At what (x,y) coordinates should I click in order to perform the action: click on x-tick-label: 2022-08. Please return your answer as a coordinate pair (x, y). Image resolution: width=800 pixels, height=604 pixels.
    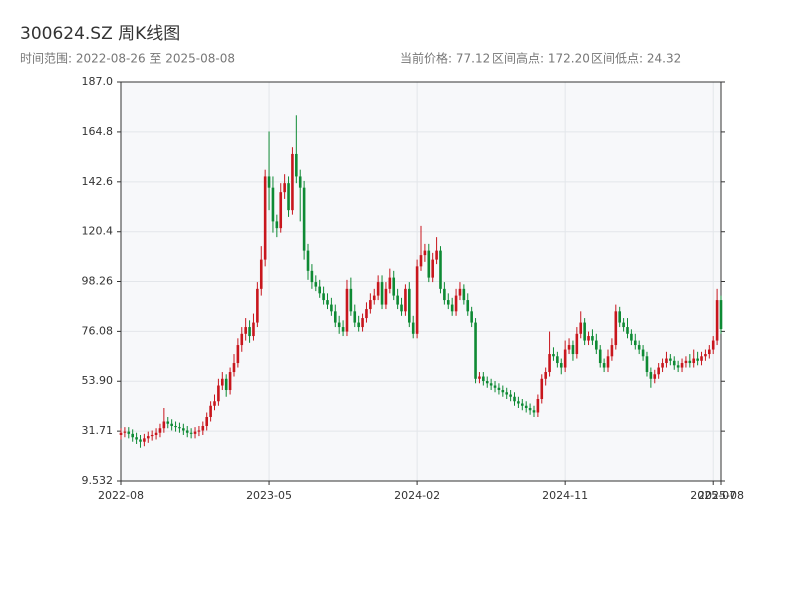
    Looking at the image, I should click on (121, 495).